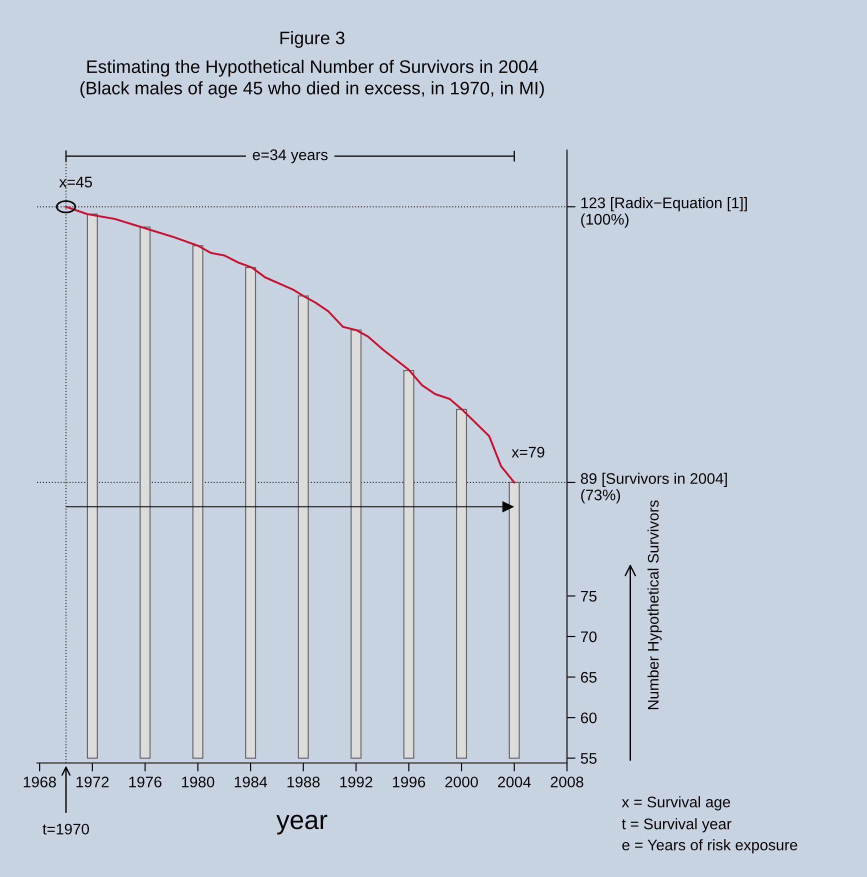 The height and width of the screenshot is (877, 867). What do you see at coordinates (654, 605) in the screenshot?
I see `y-axis-title: Number Hypothetical Survivors` at bounding box center [654, 605].